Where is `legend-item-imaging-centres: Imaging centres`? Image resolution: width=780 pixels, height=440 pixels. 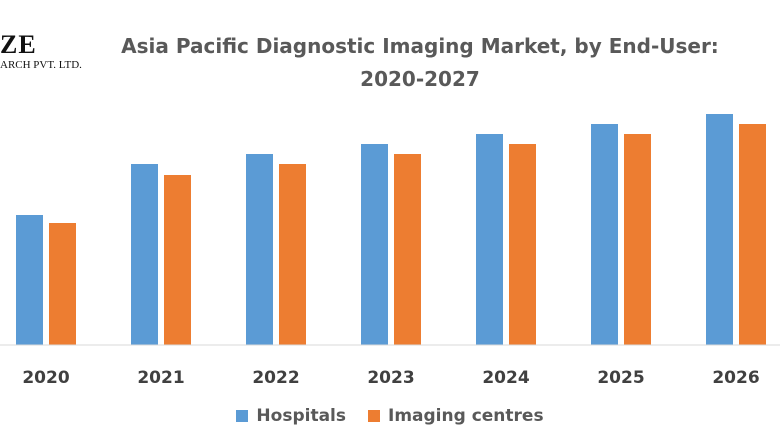
legend-item-imaging-centres: Imaging centres is located at coordinates (456, 416).